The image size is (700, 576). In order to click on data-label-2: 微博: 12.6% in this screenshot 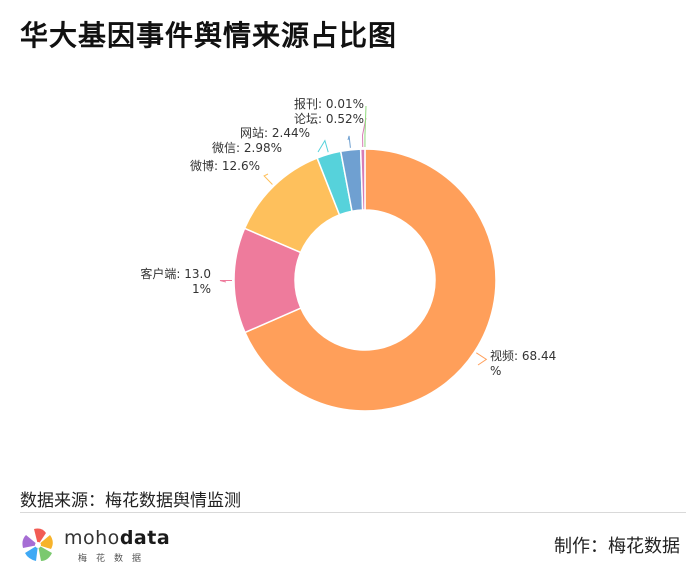, I will do `click(225, 165)`.